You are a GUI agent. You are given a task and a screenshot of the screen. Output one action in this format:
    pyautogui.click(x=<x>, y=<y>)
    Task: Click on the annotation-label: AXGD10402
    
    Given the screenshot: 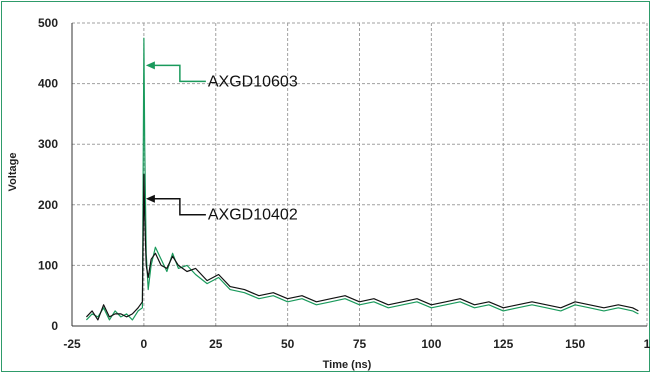 What is the action you would take?
    pyautogui.click(x=253, y=215)
    